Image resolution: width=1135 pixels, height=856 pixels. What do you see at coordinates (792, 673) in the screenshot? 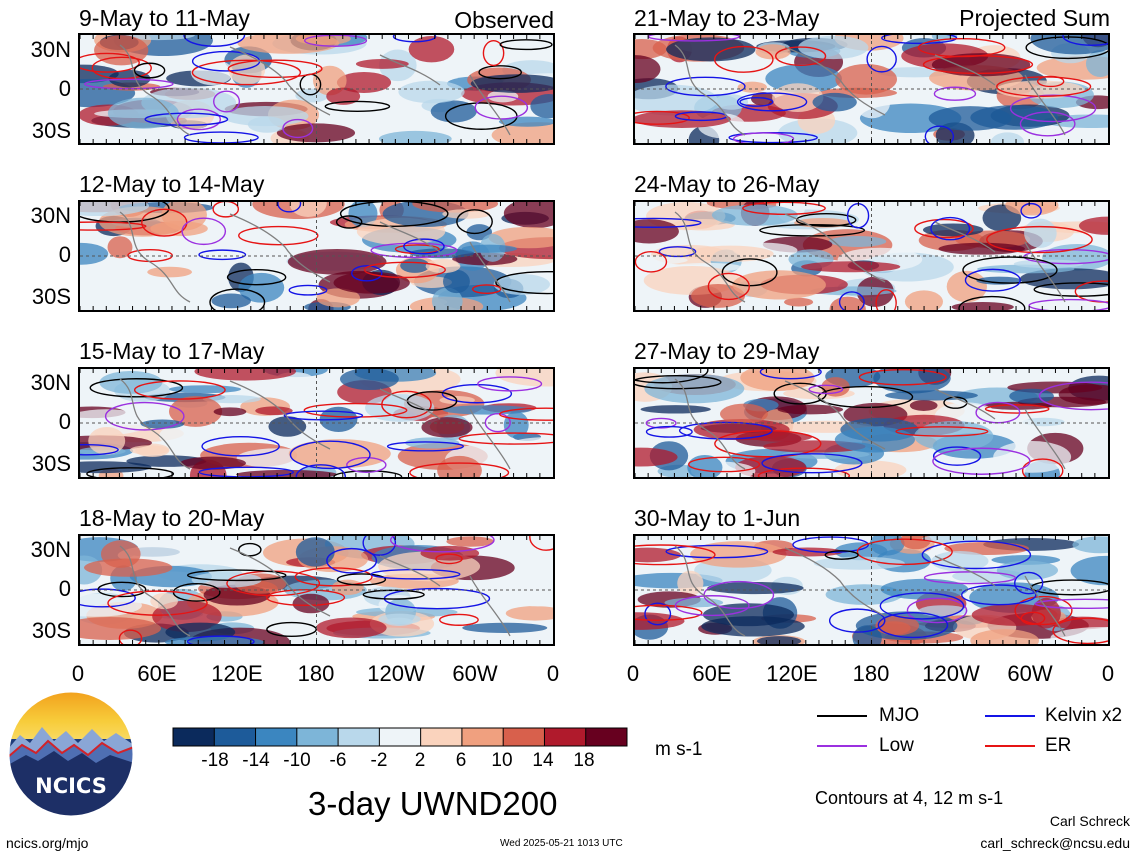
I see `lon-label: 120E` at bounding box center [792, 673].